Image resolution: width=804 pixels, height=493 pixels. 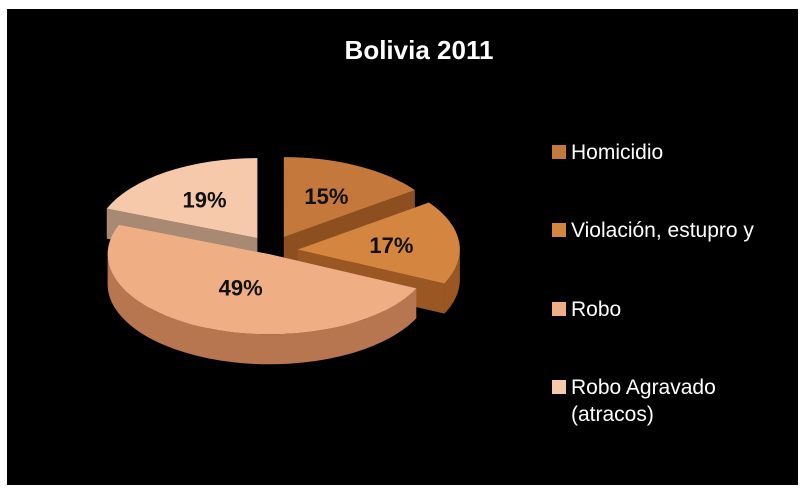 I want to click on legend-label: Robo, so click(x=596, y=309).